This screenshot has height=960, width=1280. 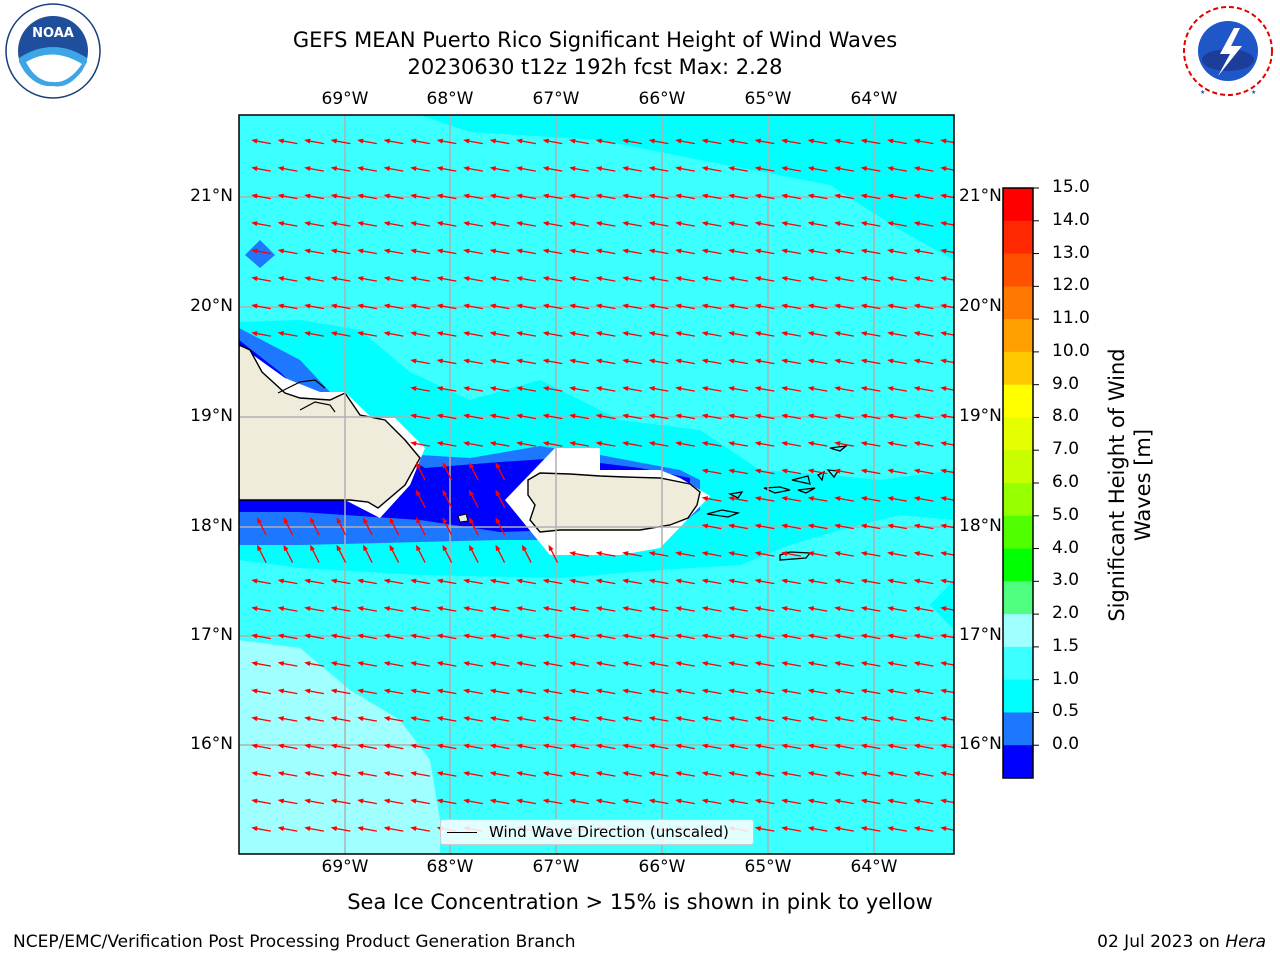 What do you see at coordinates (1071, 219) in the screenshot?
I see `colorbar-label: 14.0` at bounding box center [1071, 219].